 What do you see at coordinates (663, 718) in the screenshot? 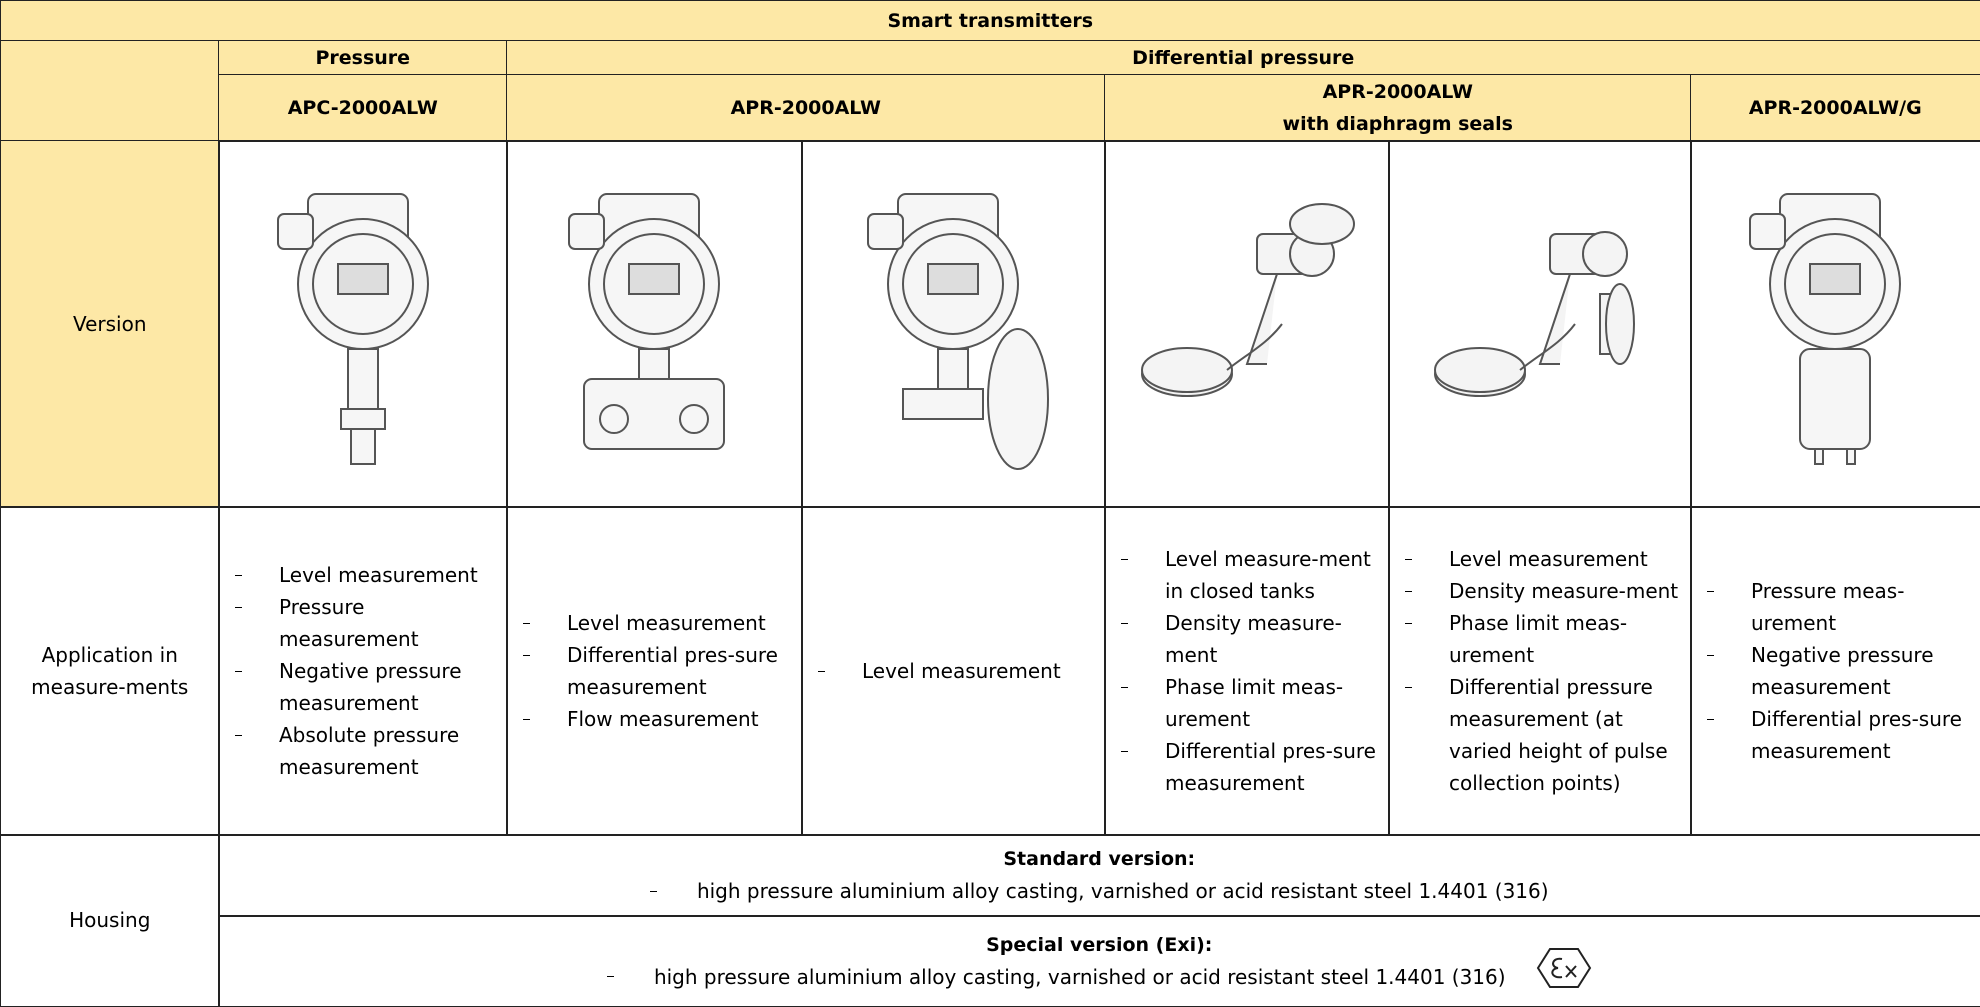
I see `item-text: Flow measurement` at bounding box center [663, 718].